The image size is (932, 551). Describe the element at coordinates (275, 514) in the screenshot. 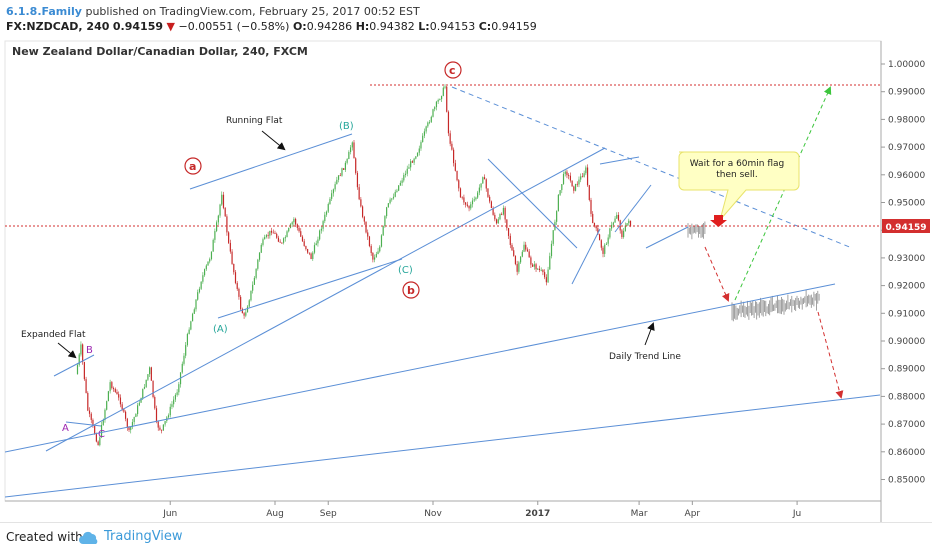

I see `time-tick-label: Aug` at that location.